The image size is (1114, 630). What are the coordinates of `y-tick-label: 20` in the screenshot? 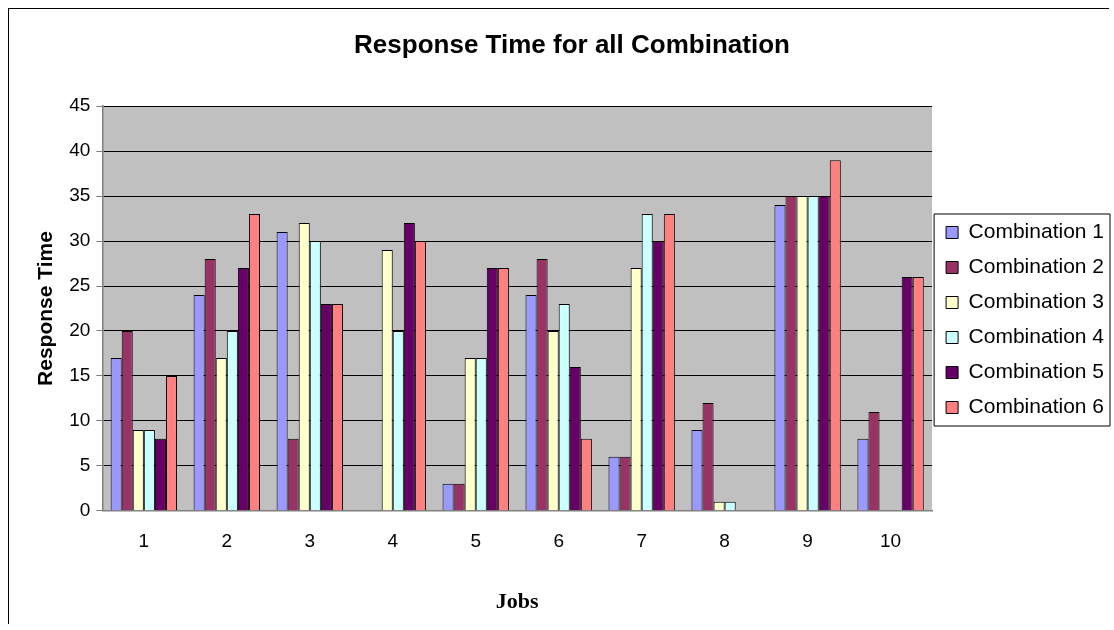 It's located at (80, 330).